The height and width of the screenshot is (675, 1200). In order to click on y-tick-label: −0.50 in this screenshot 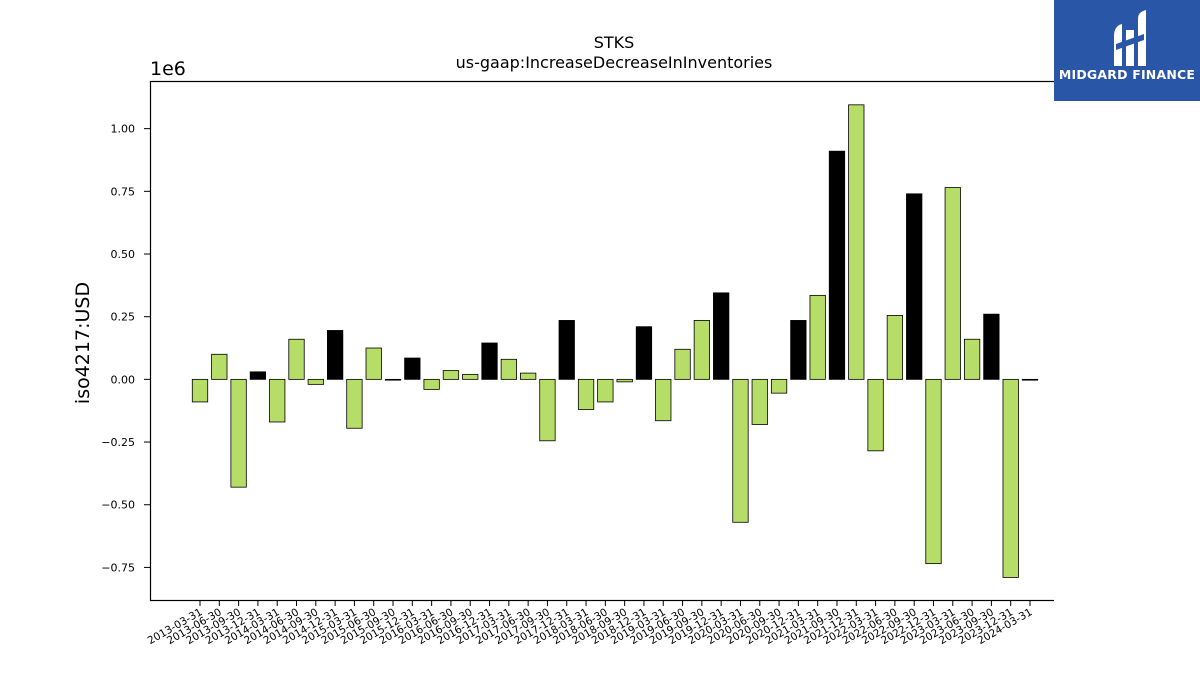, I will do `click(118, 505)`.